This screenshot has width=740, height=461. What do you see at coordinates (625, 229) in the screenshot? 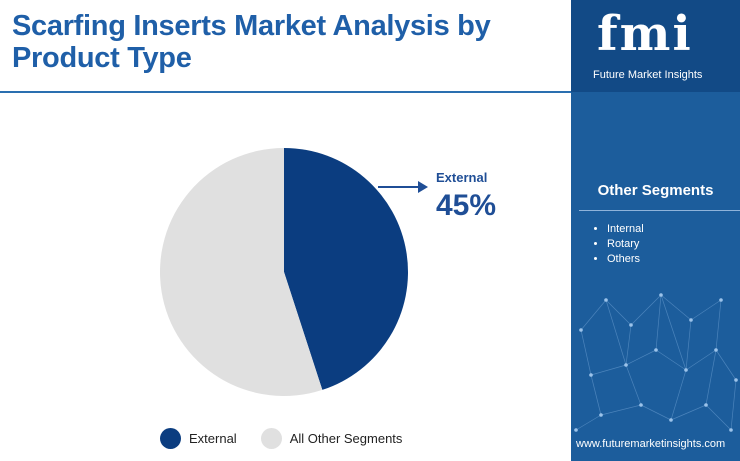
I see `segment-item: Internal` at bounding box center [625, 229].